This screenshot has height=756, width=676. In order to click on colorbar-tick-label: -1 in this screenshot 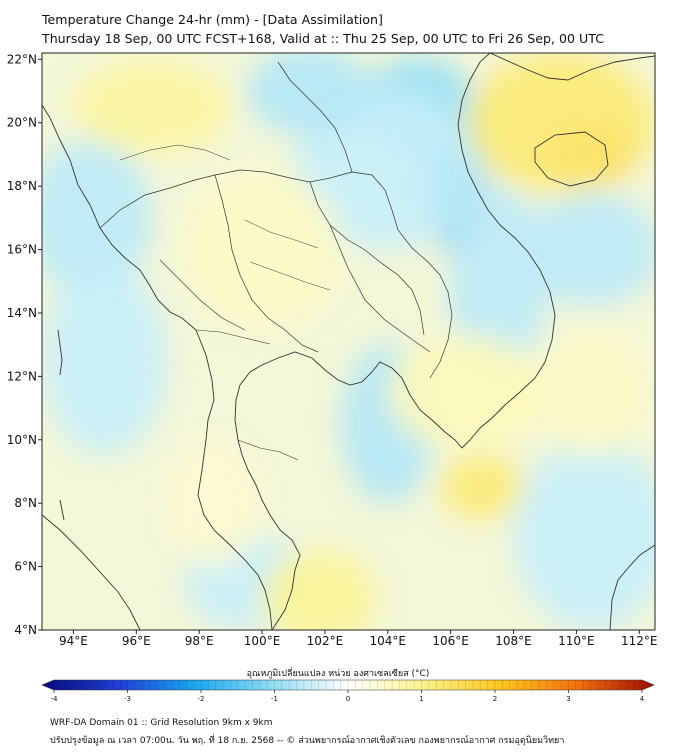, I will do `click(274, 699)`.